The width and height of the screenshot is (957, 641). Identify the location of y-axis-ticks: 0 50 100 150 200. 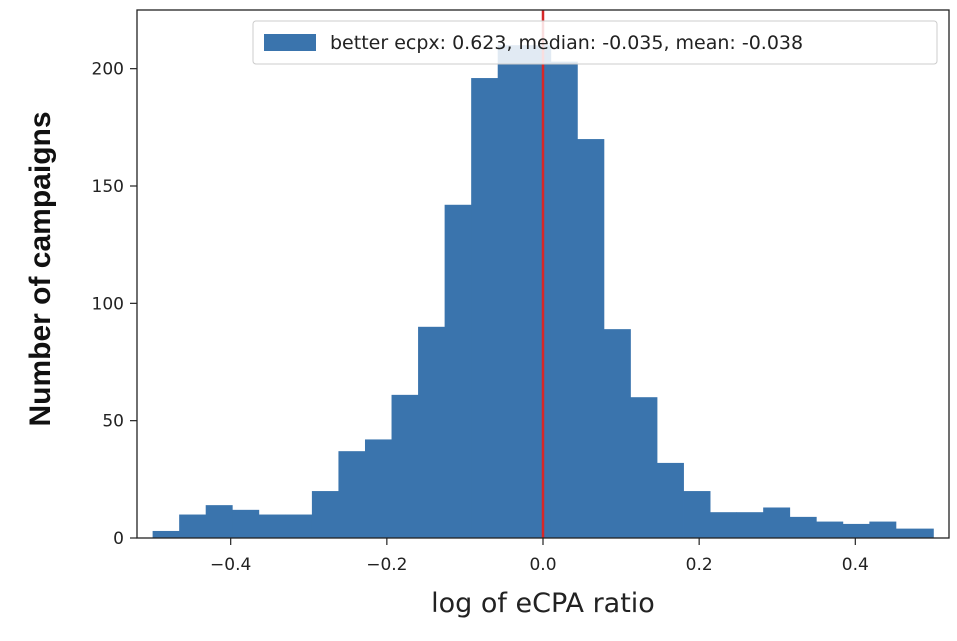
(114, 304).